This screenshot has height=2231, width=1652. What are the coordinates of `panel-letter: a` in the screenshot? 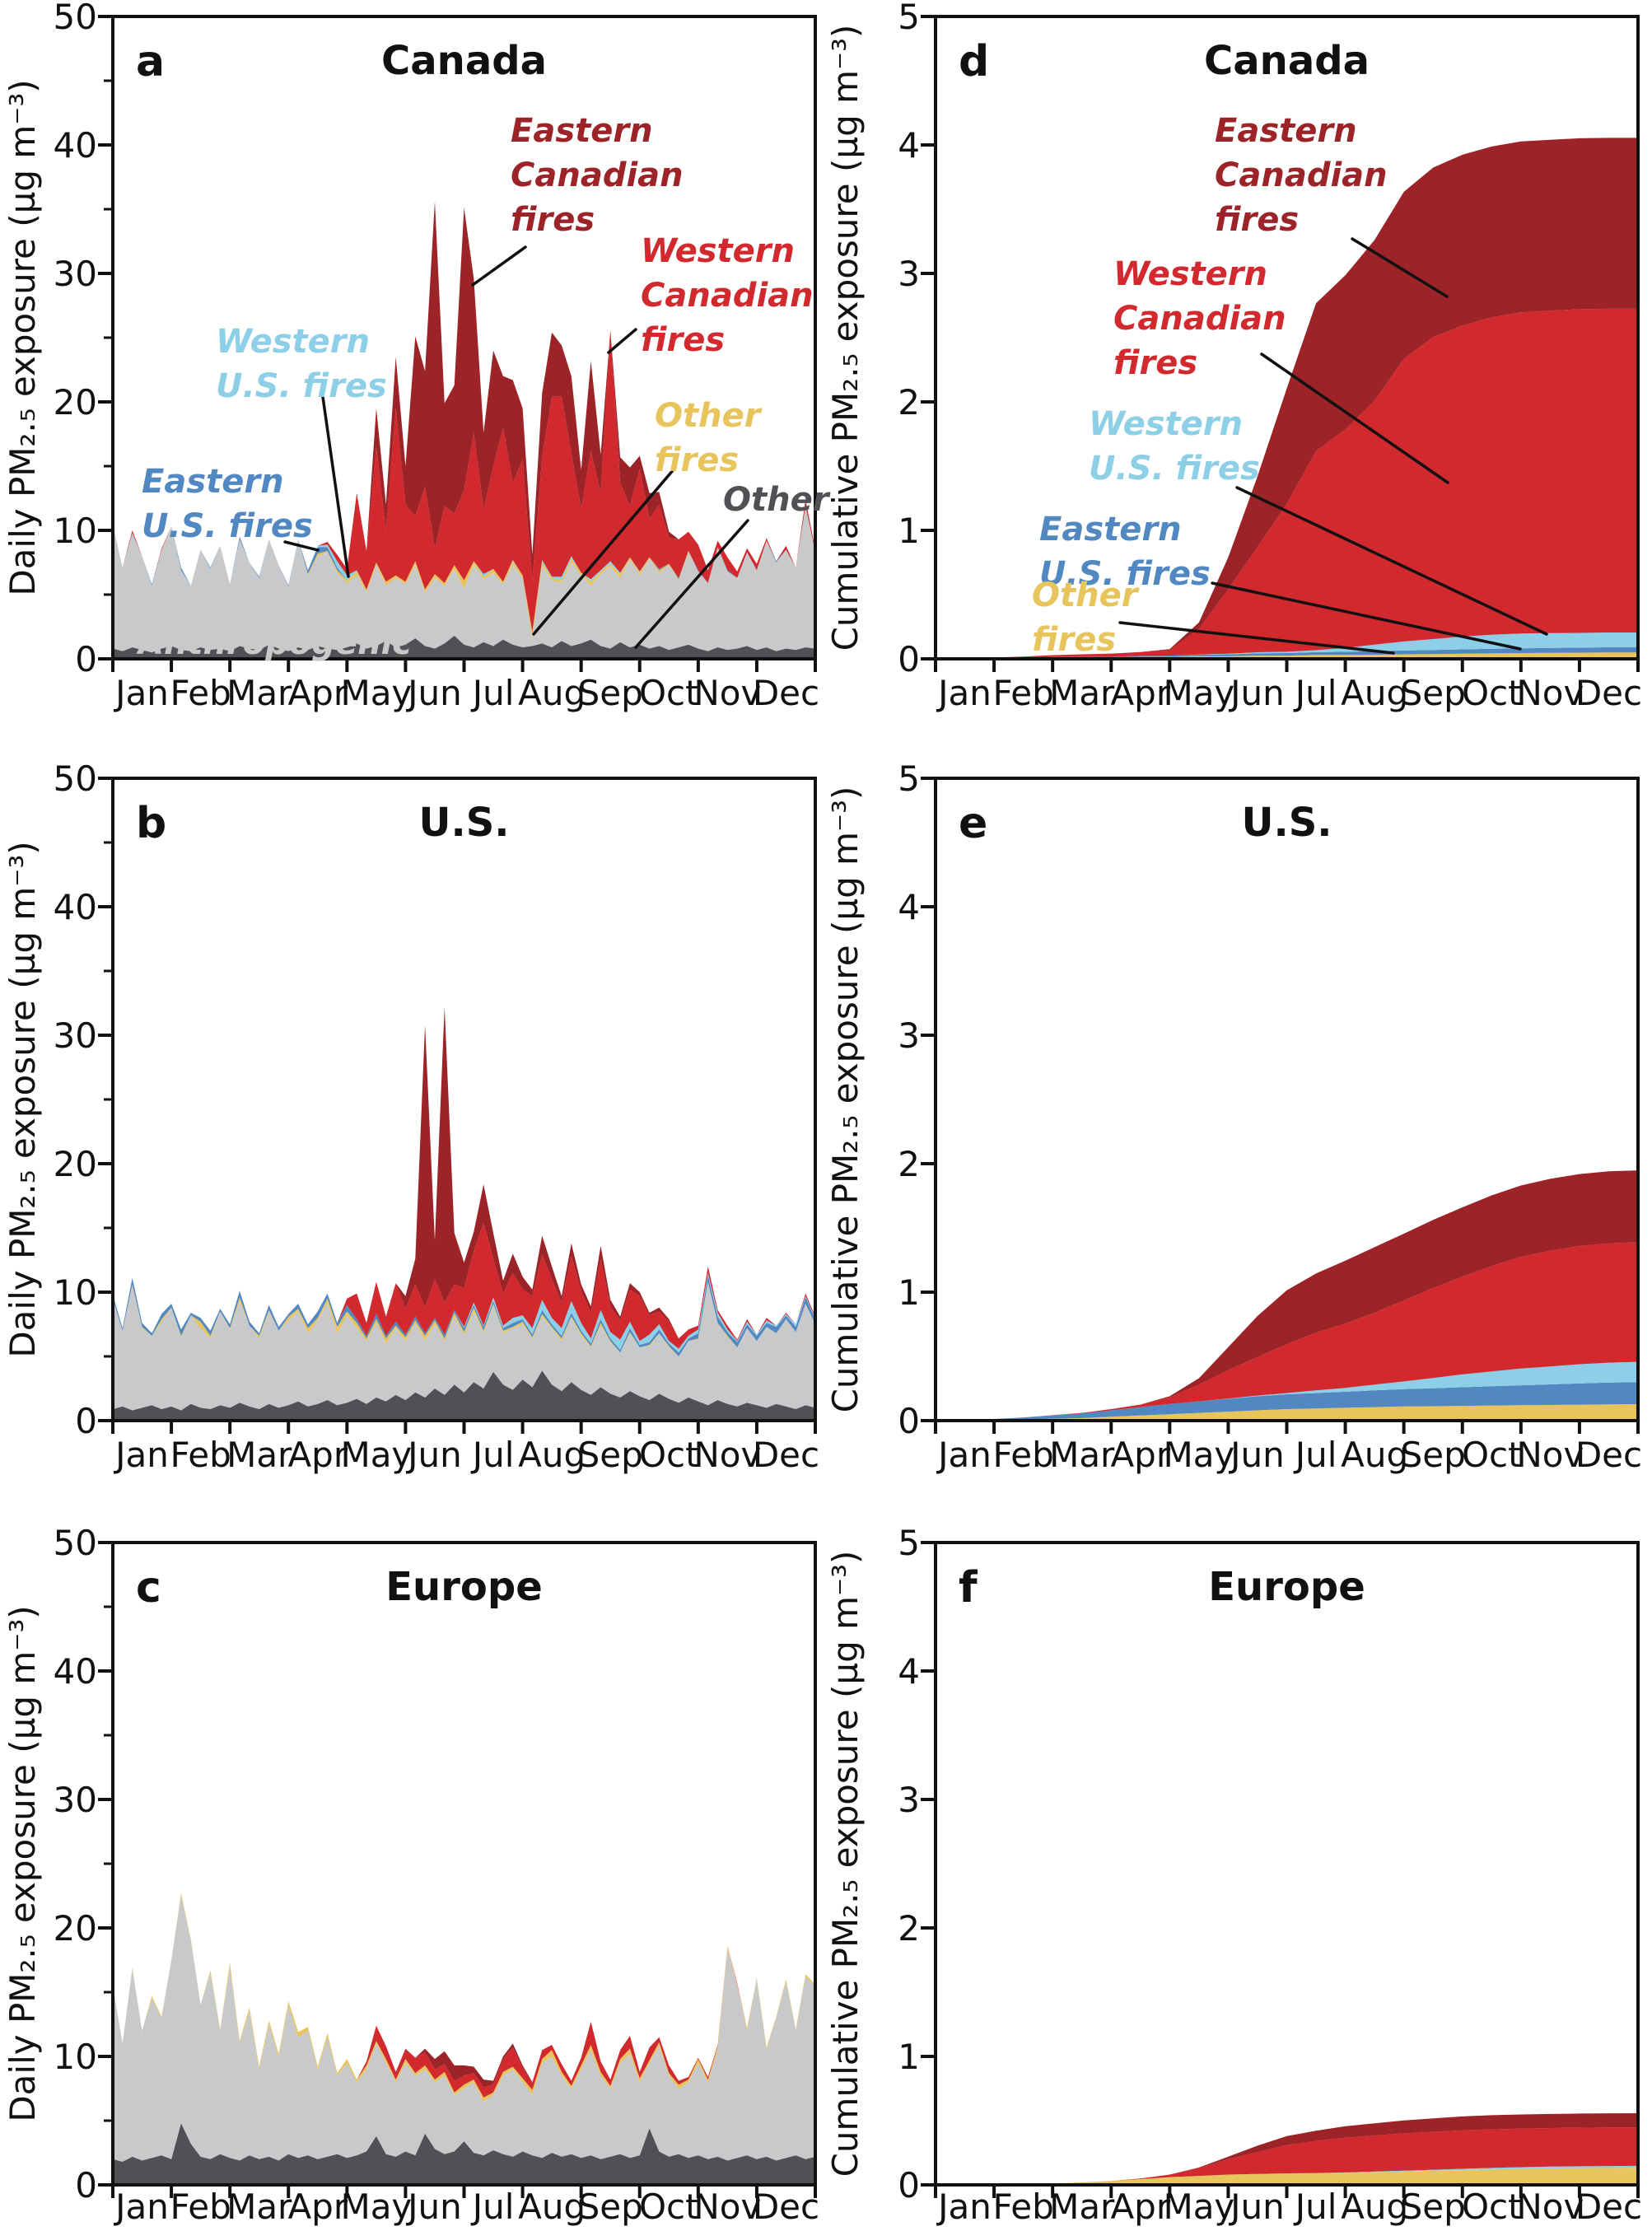 It's located at (150, 62).